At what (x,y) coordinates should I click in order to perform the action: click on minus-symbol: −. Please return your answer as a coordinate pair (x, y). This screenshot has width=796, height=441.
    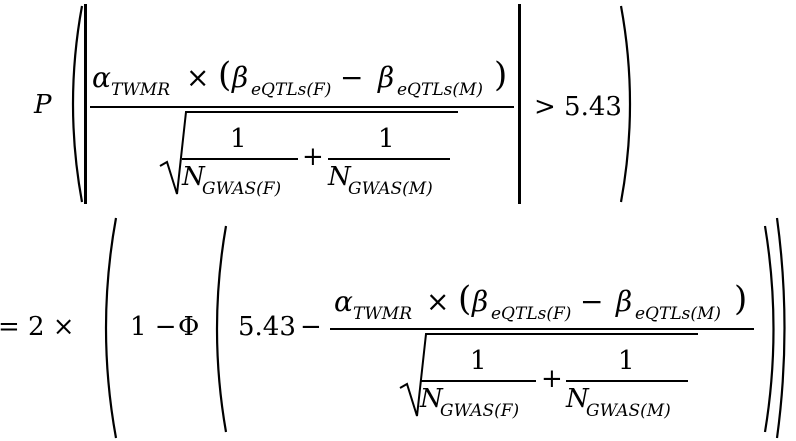
    Looking at the image, I should click on (352, 77).